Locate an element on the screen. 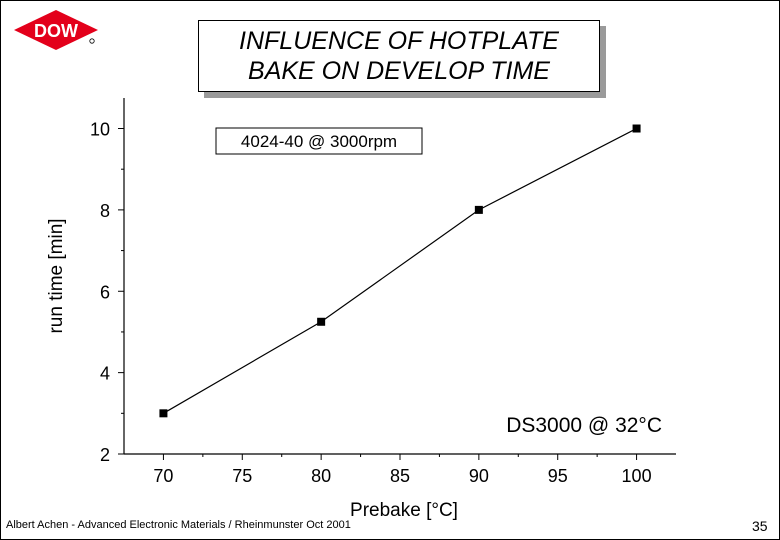  title-line-1: INFLUENCE OF HOTPLATE is located at coordinates (399, 41).